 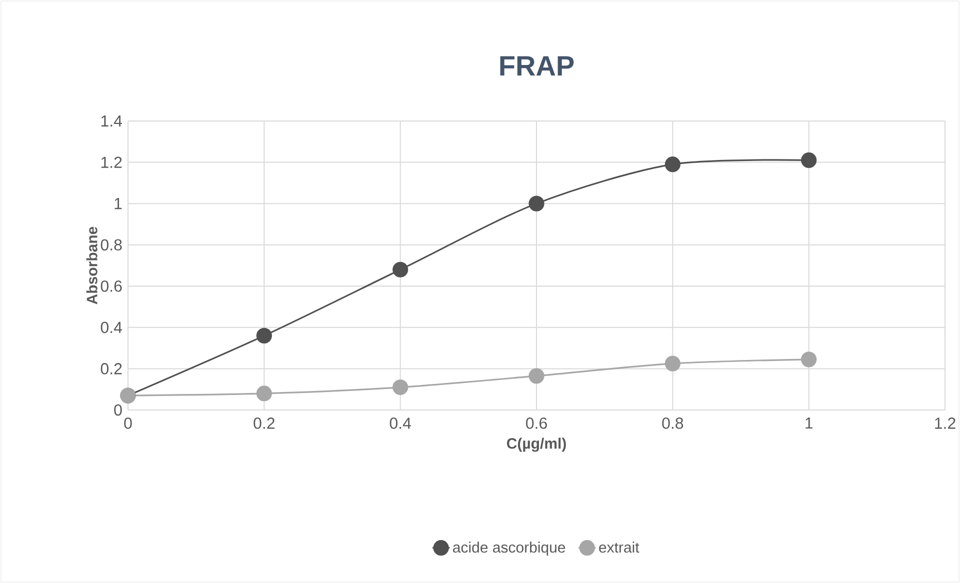 What do you see at coordinates (111, 368) in the screenshot?
I see `y-tick-label: 0.2` at bounding box center [111, 368].